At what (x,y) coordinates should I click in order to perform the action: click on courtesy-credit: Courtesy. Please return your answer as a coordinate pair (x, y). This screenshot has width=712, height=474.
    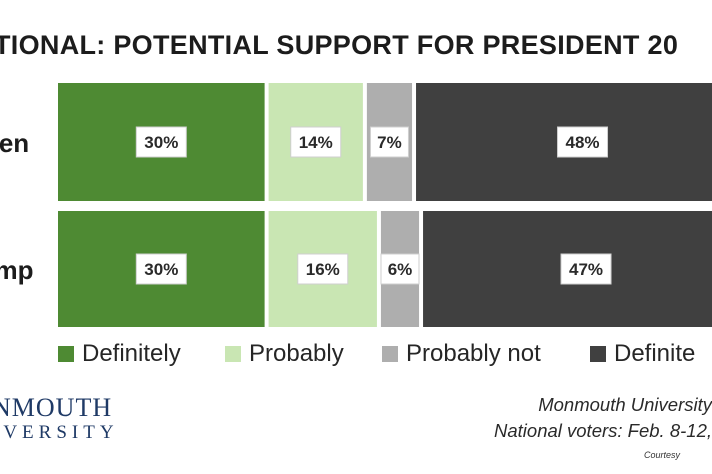
    Looking at the image, I should click on (661, 455).